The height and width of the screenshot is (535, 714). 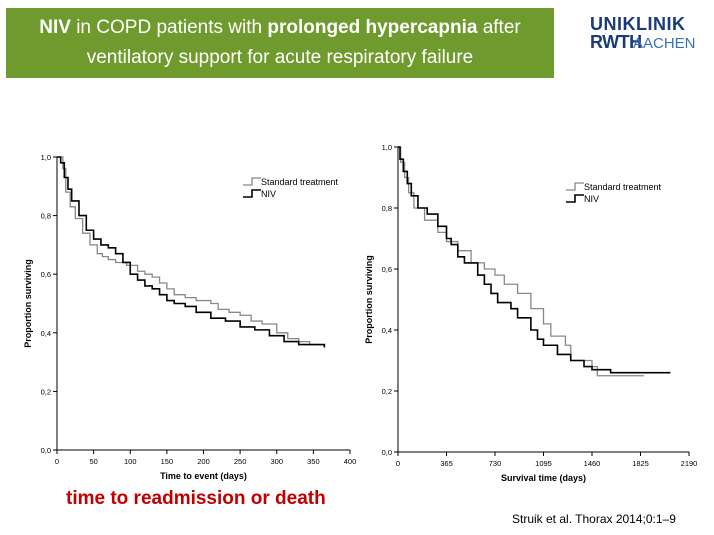 I want to click on x-tick-label: 350, so click(x=313, y=461).